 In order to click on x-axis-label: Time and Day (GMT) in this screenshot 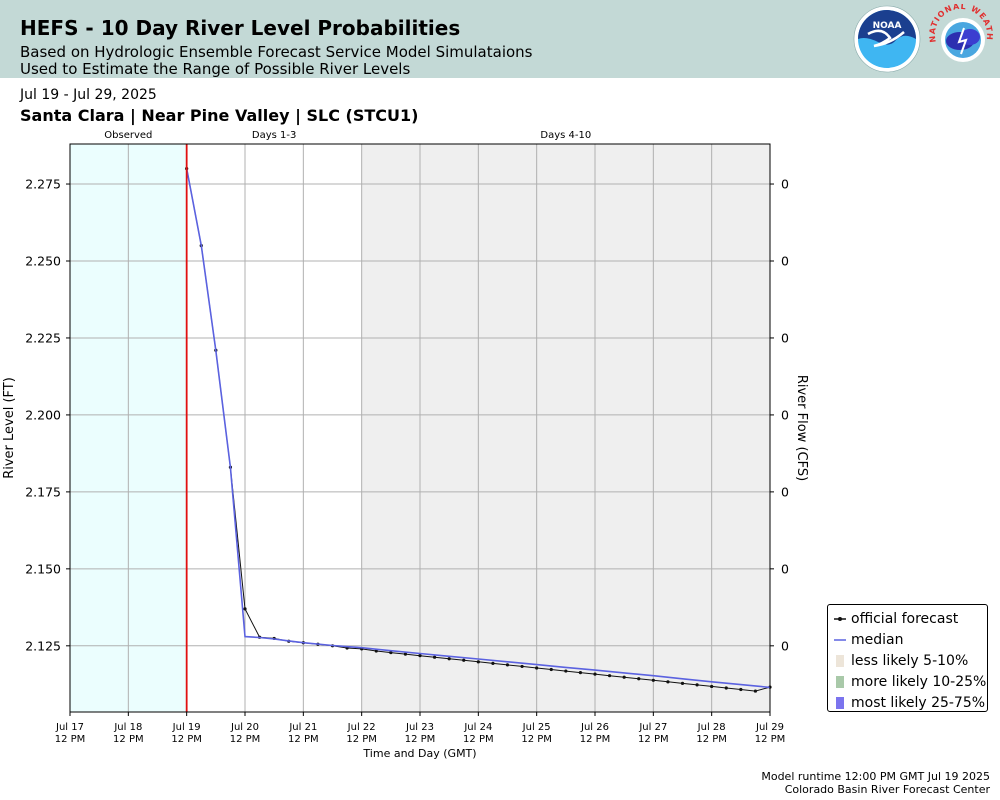, I will do `click(419, 753)`.